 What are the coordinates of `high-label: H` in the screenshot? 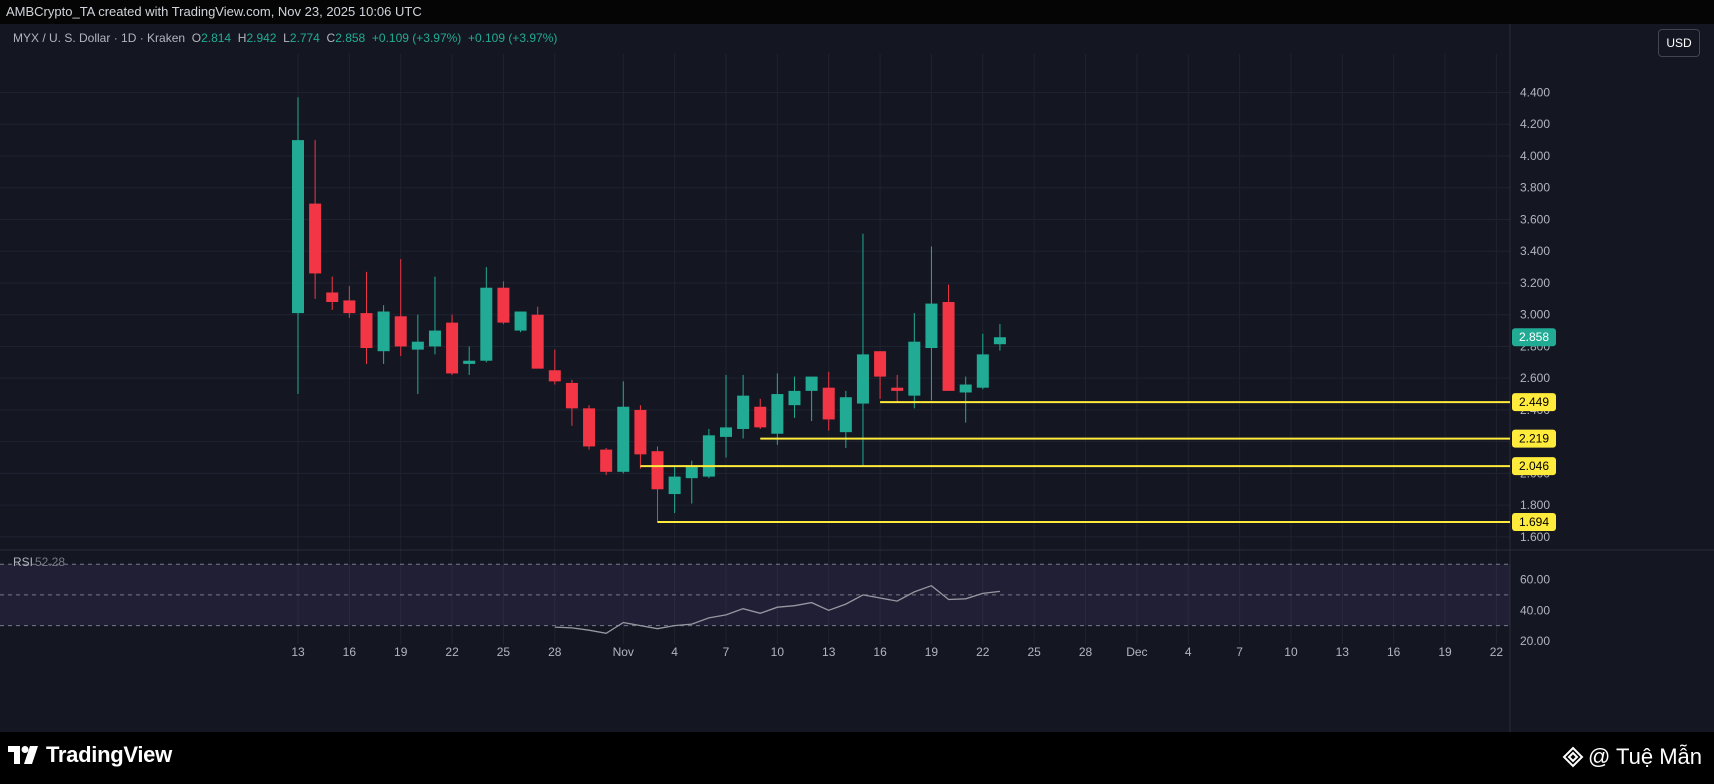 It's located at (242, 38).